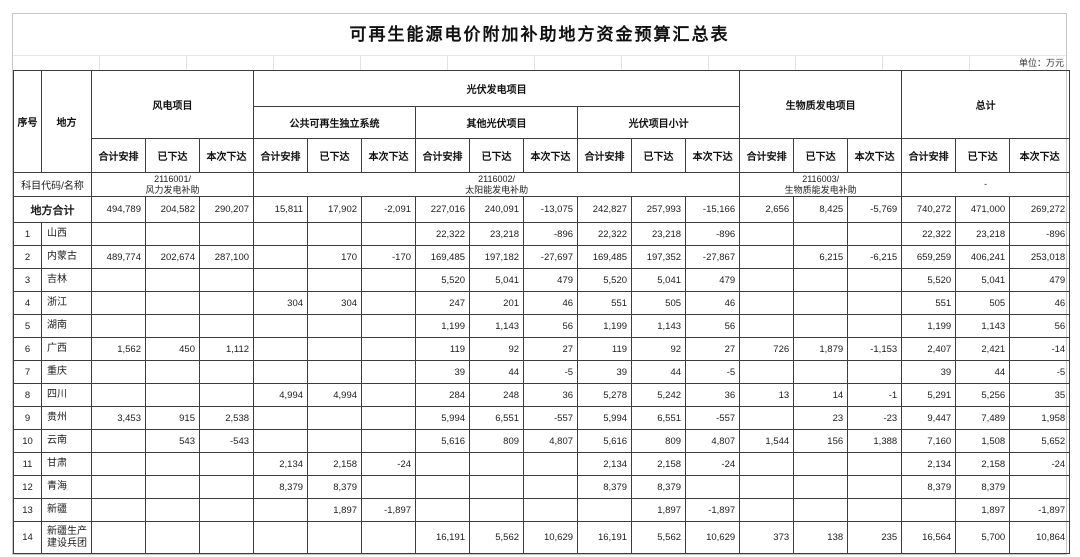 This screenshot has height=557, width=1080. I want to click on value-cell: -15,166, so click(713, 209).